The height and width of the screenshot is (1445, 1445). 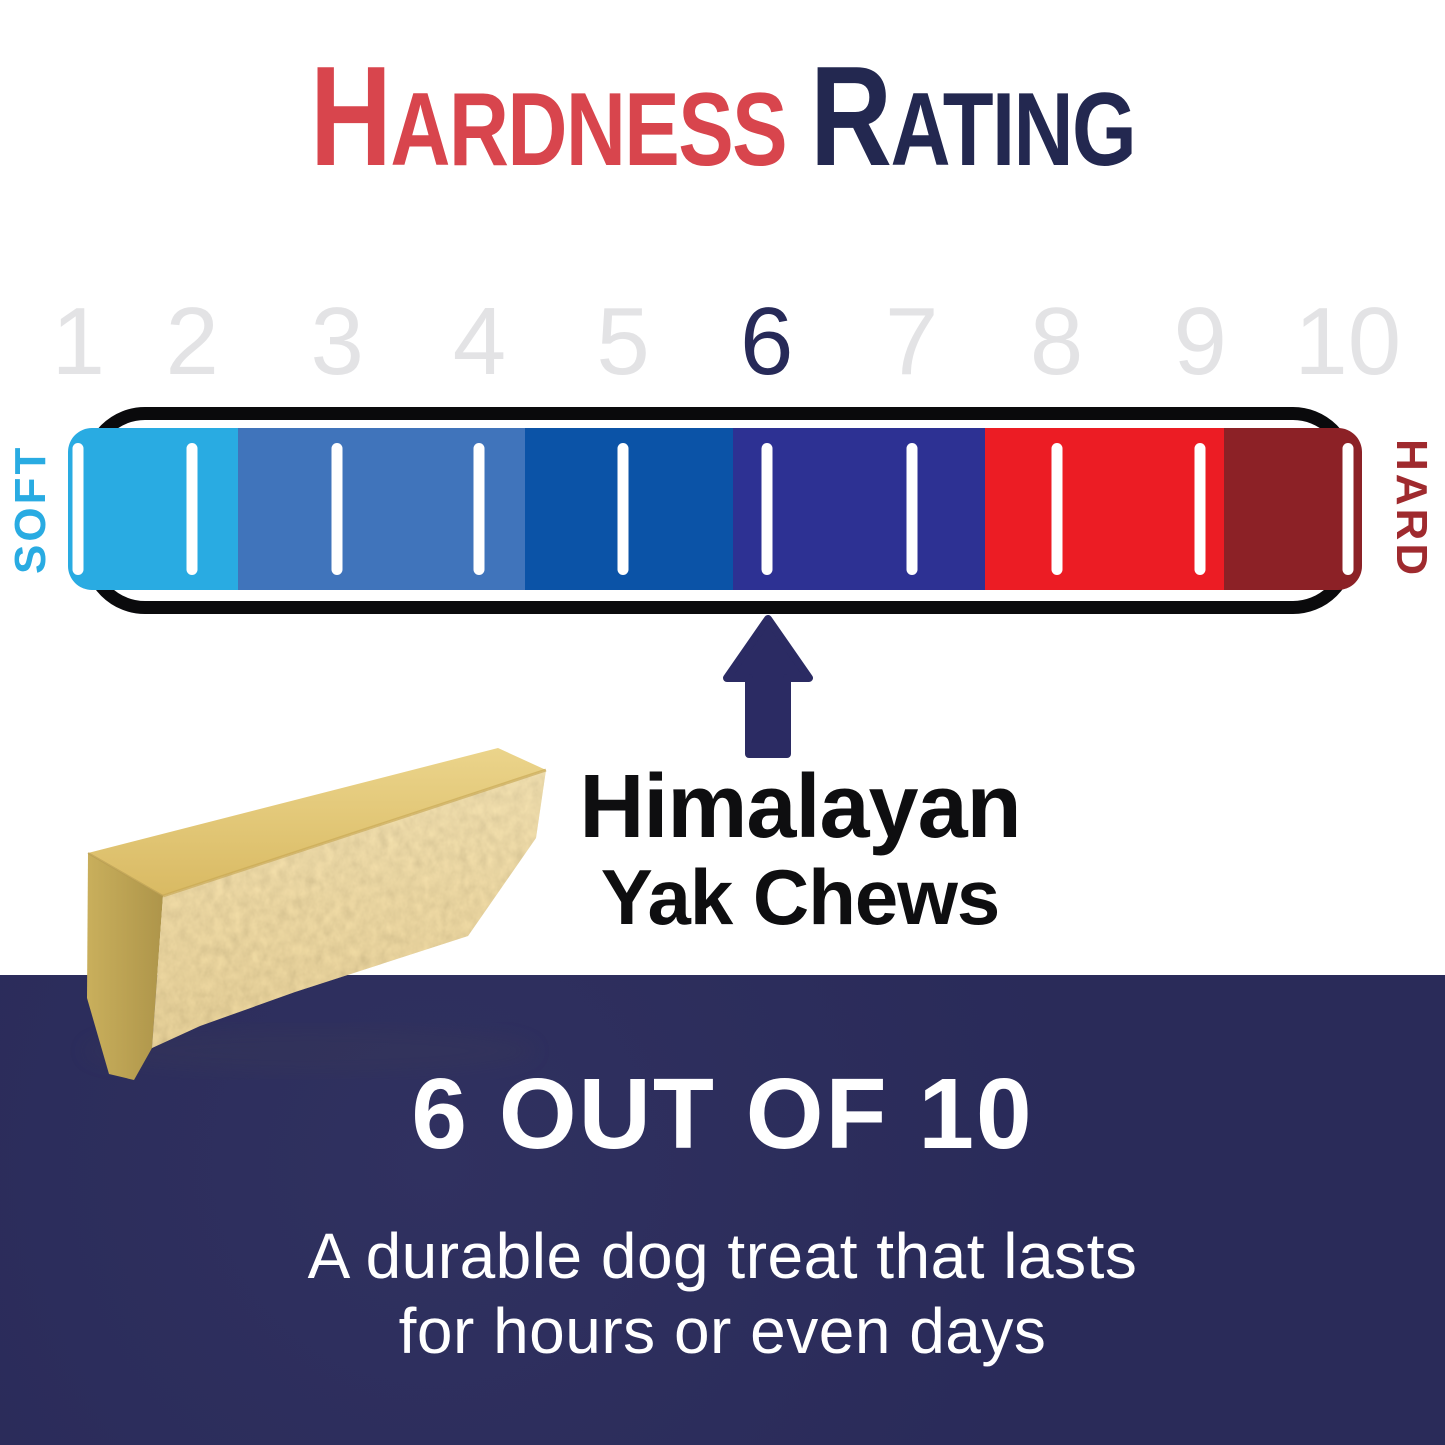 I want to click on hard-label: HARD, so click(x=1411, y=509).